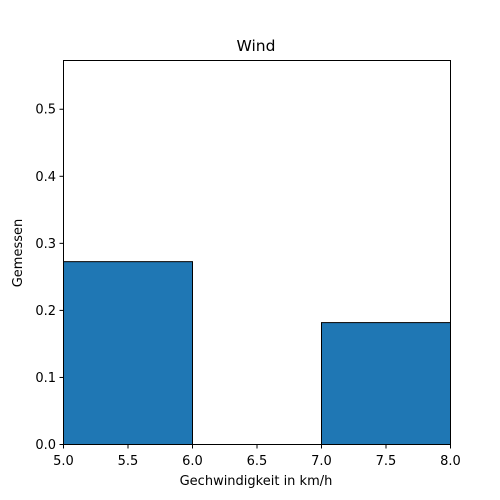  I want to click on y-tick-label: 0.4, so click(45, 177).